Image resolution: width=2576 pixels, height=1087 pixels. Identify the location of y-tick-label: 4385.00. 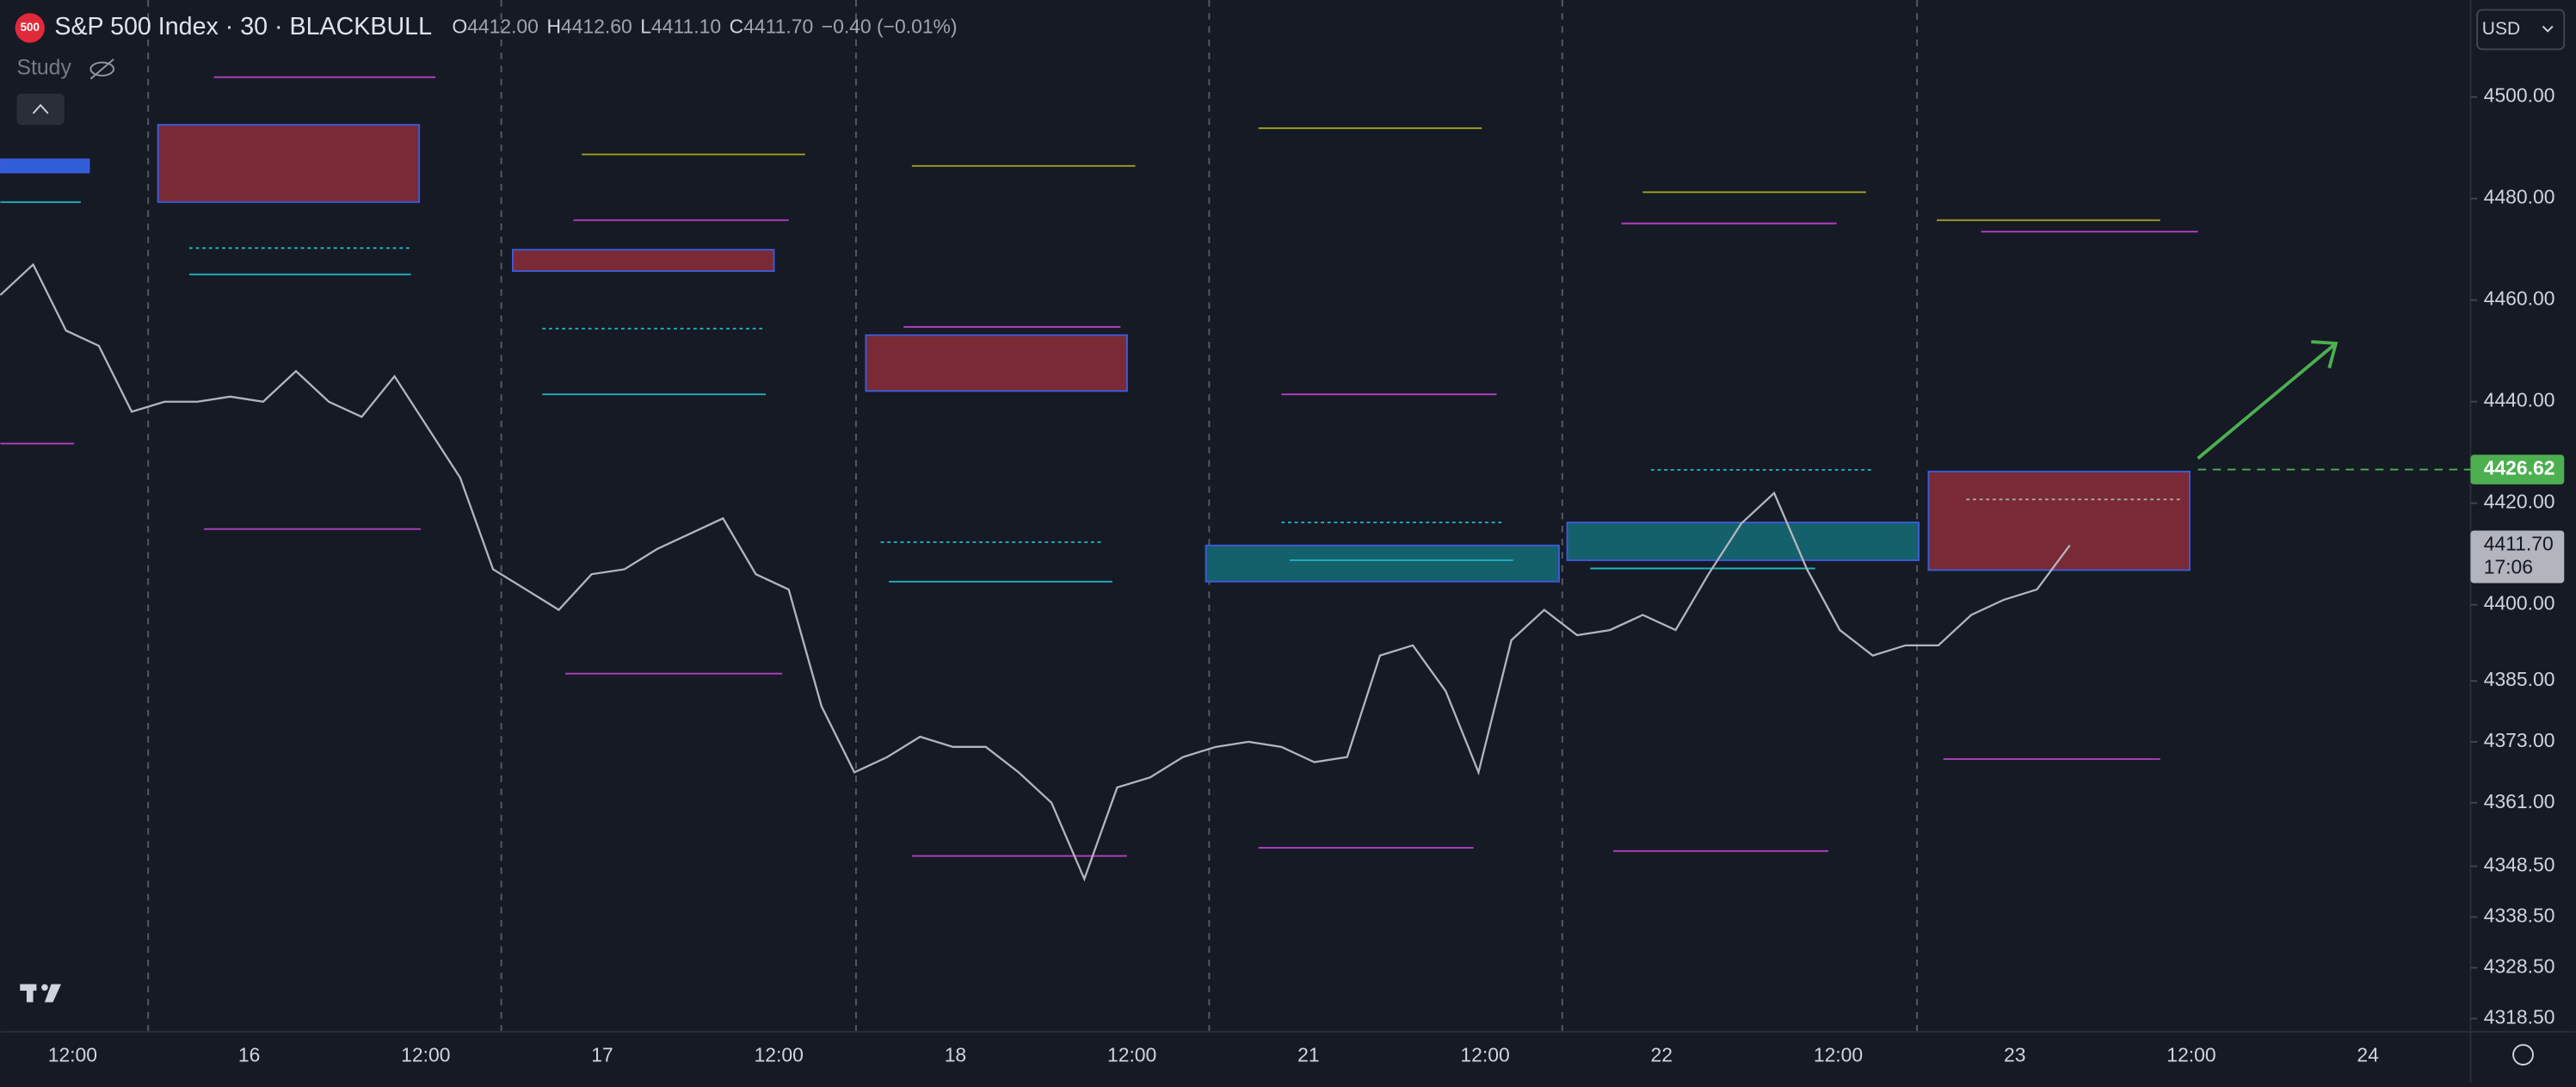
(2519, 679).